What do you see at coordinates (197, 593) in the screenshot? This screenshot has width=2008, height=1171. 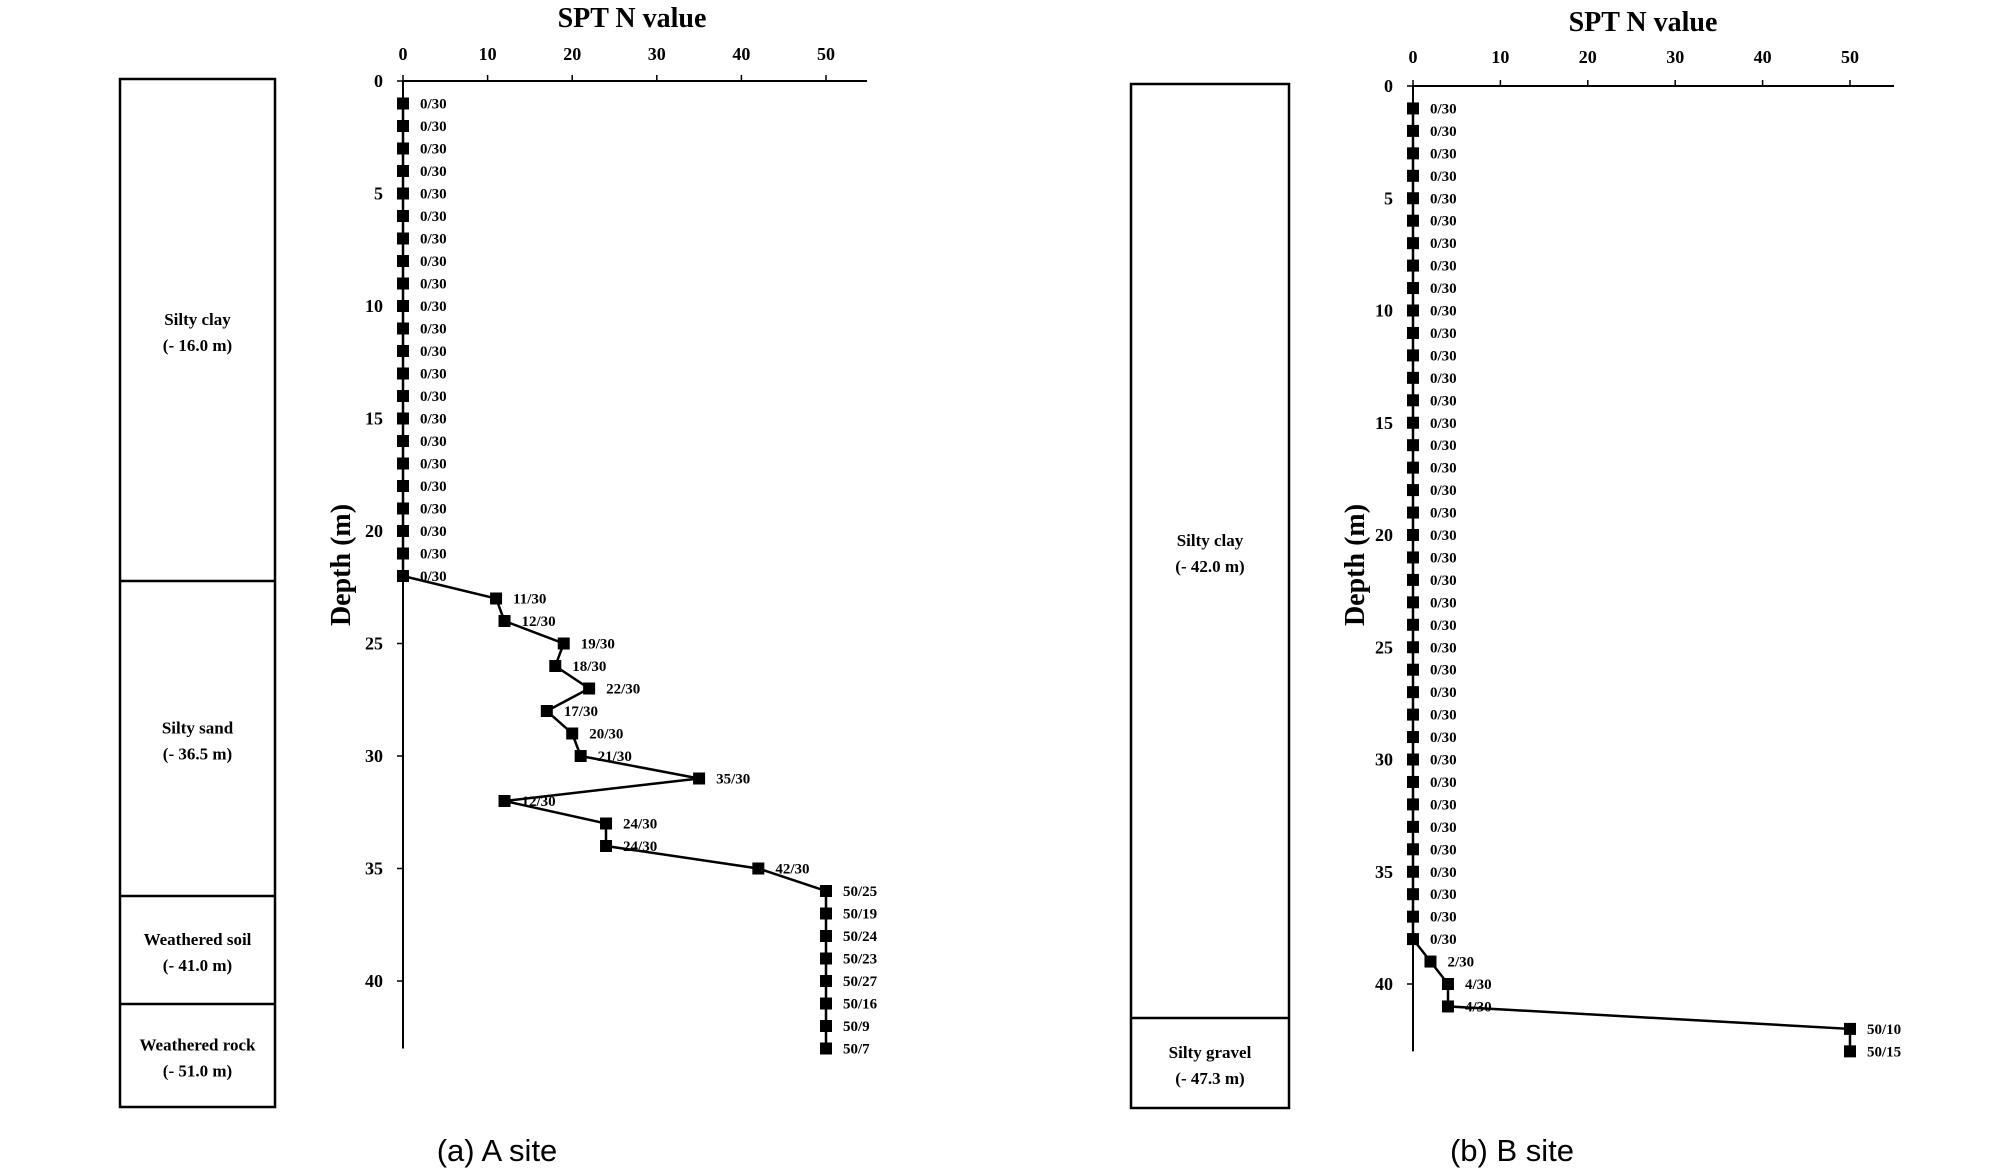 I see `soil-column` at bounding box center [197, 593].